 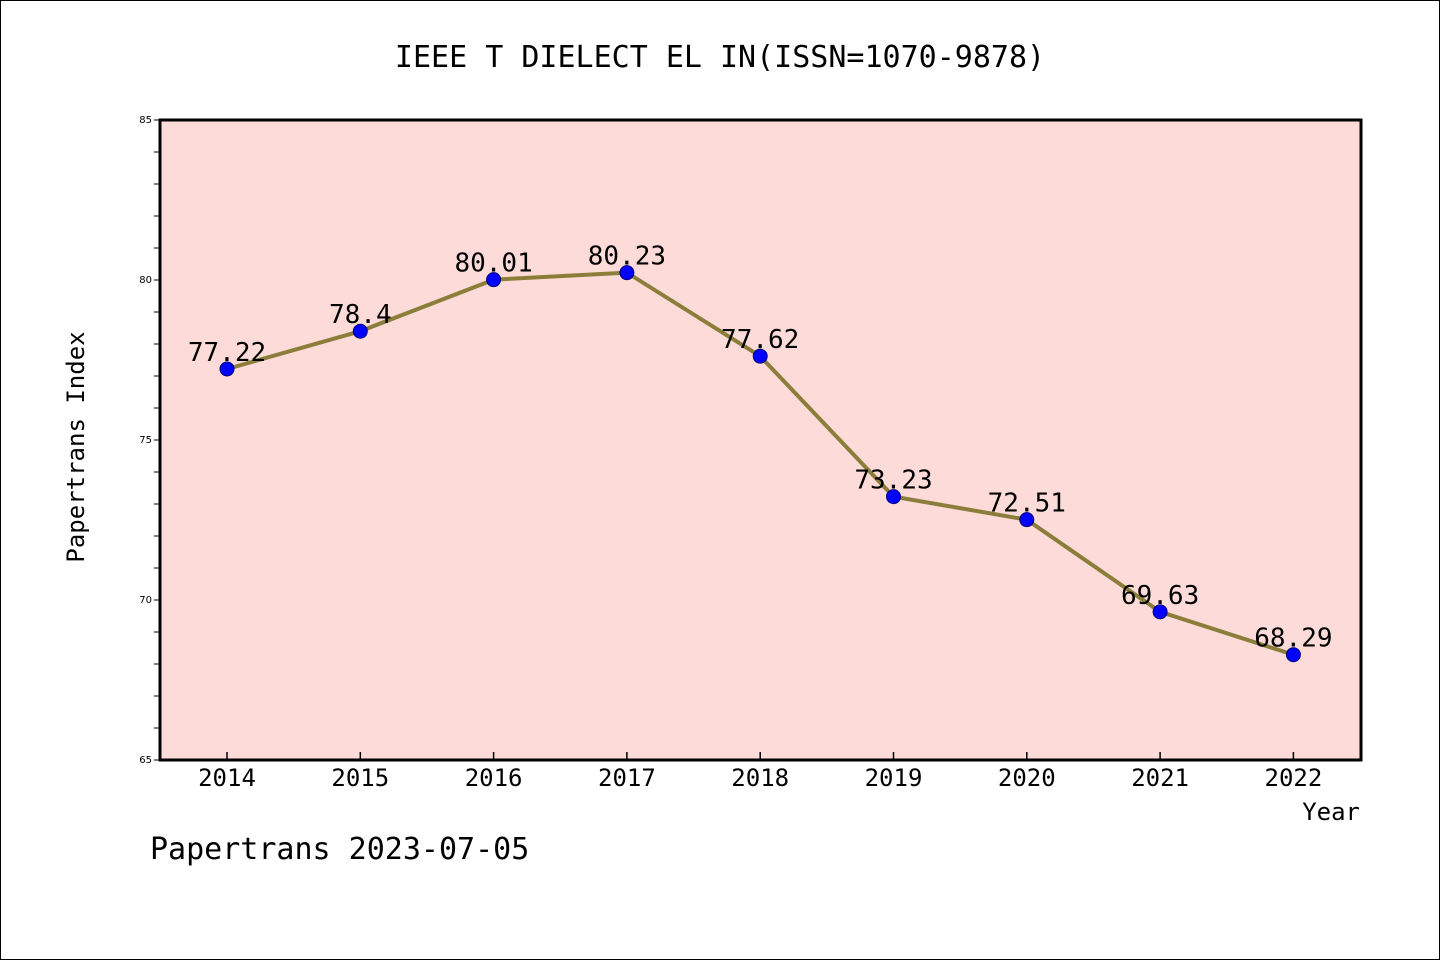 What do you see at coordinates (627, 778) in the screenshot?
I see `x-tick-label: 2017` at bounding box center [627, 778].